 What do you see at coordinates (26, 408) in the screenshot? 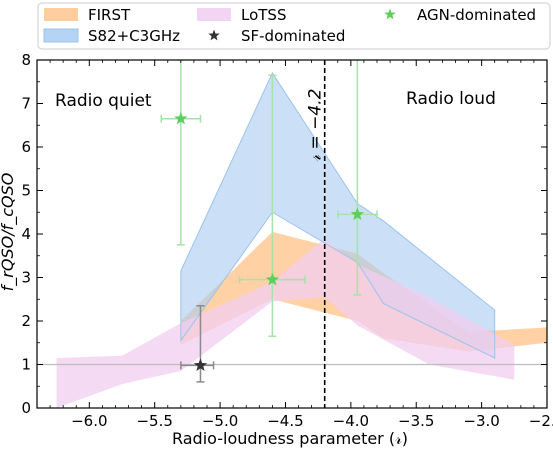
I see `y-tick-label-0: 0` at bounding box center [26, 408].